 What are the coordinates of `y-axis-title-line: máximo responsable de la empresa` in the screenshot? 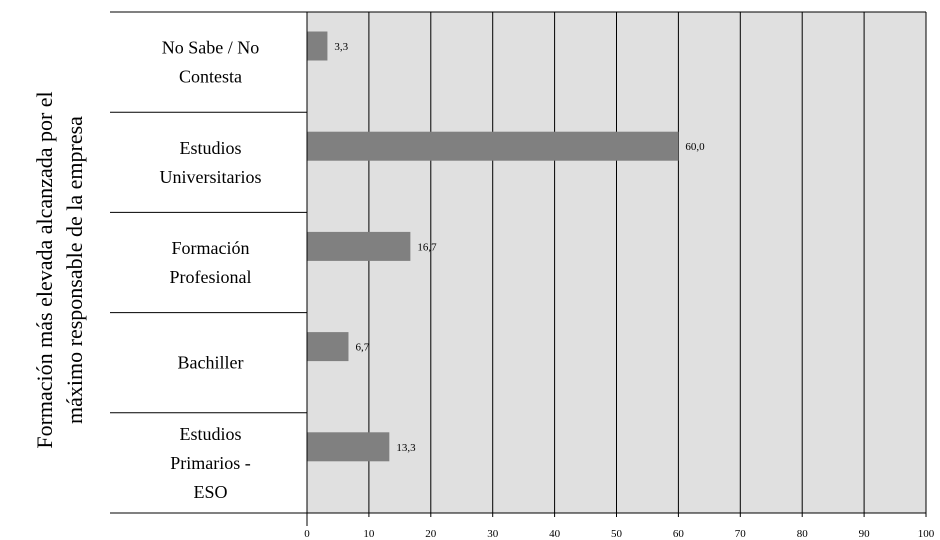 It's located at (74, 270).